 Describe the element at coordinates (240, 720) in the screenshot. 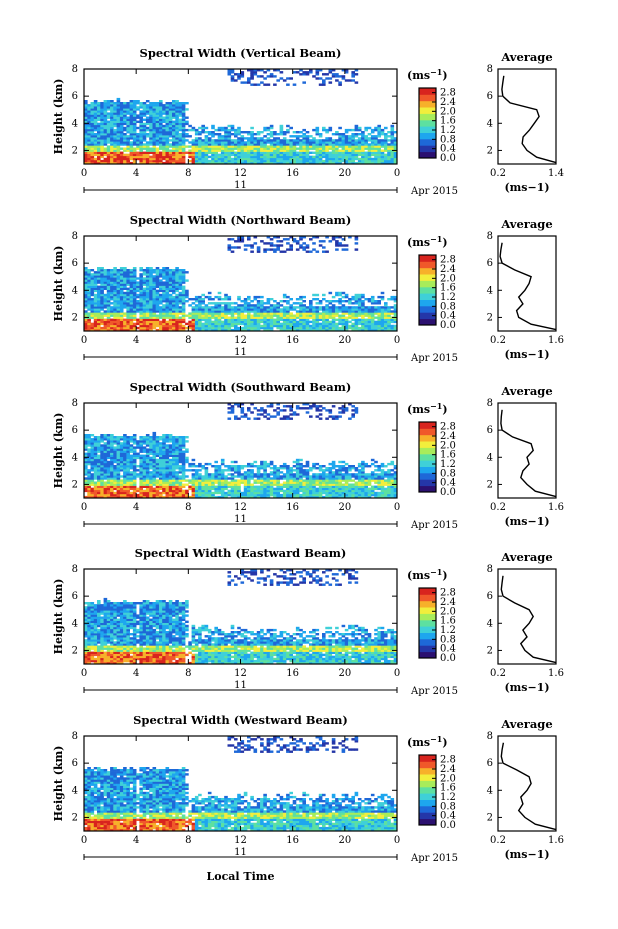

I see `panel-title: Spectral Width (Westward Beam)` at that location.